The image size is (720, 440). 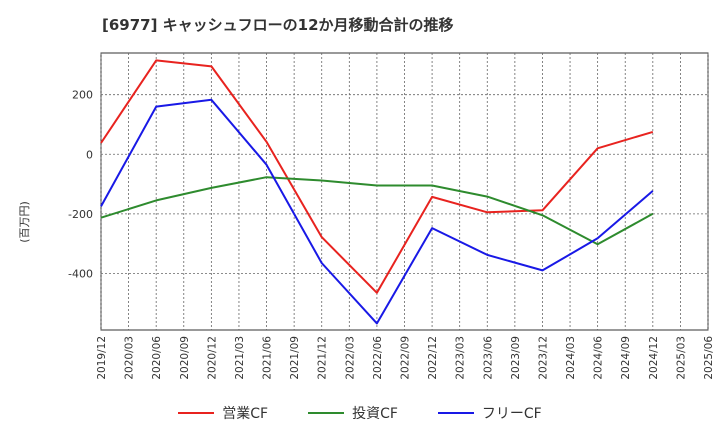 I want to click on x-tick-label: 2020/06, so click(x=157, y=358).